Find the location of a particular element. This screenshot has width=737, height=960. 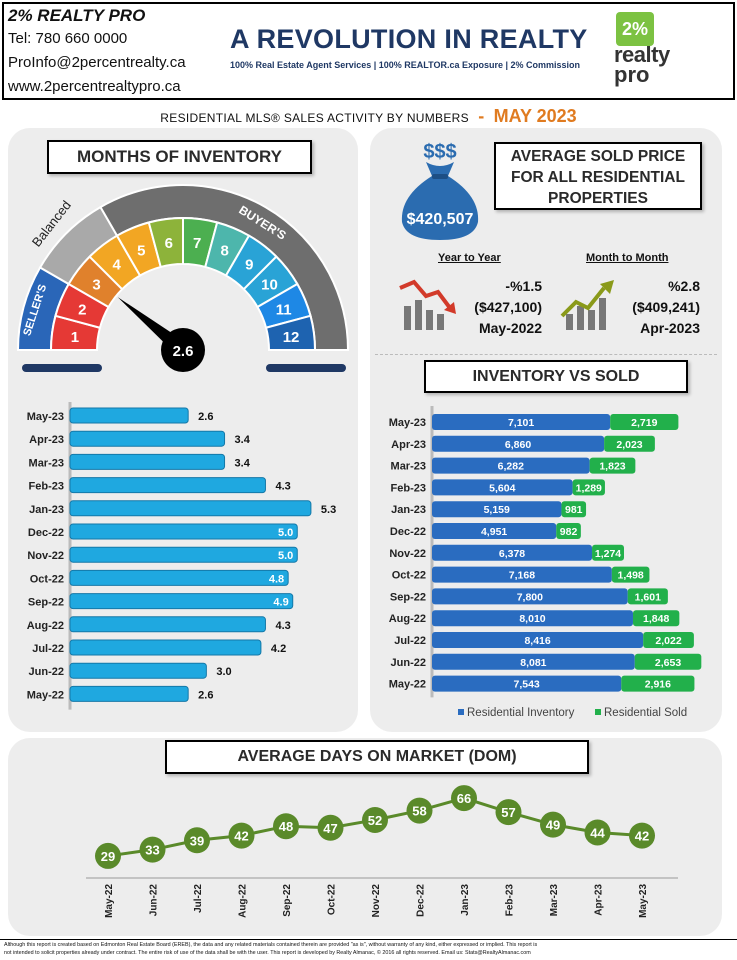

legend-sold-label: Residential Sold is located at coordinates (645, 713).